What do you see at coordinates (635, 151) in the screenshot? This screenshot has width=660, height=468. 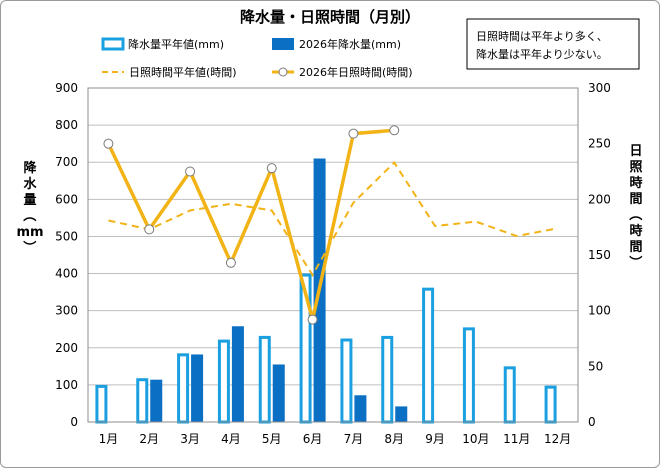 I see `y-right-axis-label: 日` at bounding box center [635, 151].